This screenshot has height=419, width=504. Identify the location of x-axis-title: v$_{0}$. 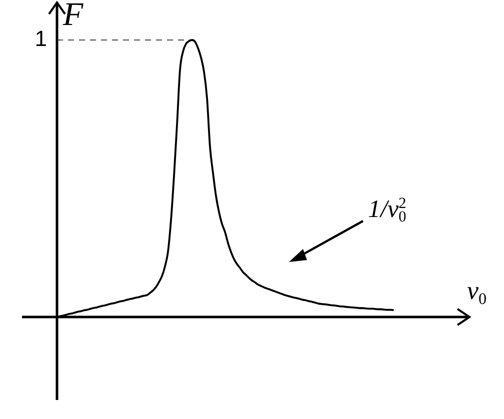
(477, 292).